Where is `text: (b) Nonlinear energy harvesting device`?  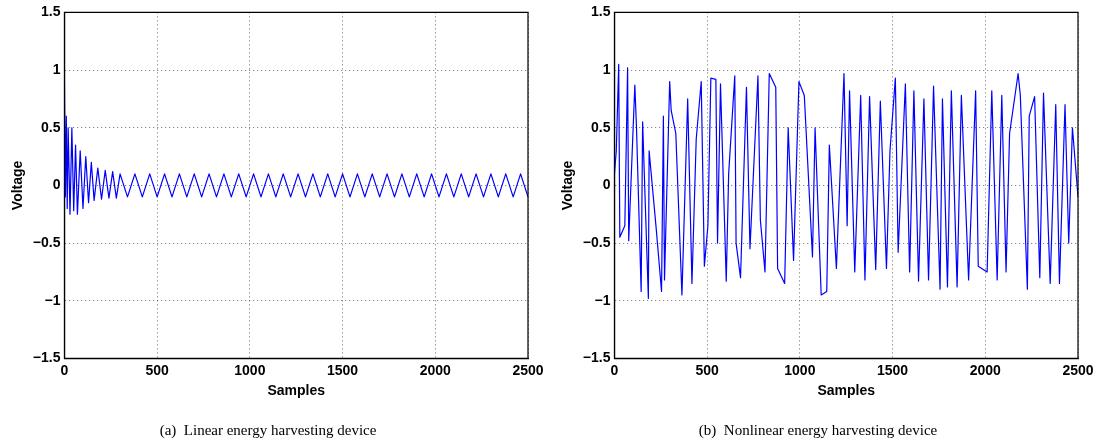
text: (b) Nonlinear energy harvesting device is located at coordinates (818, 430).